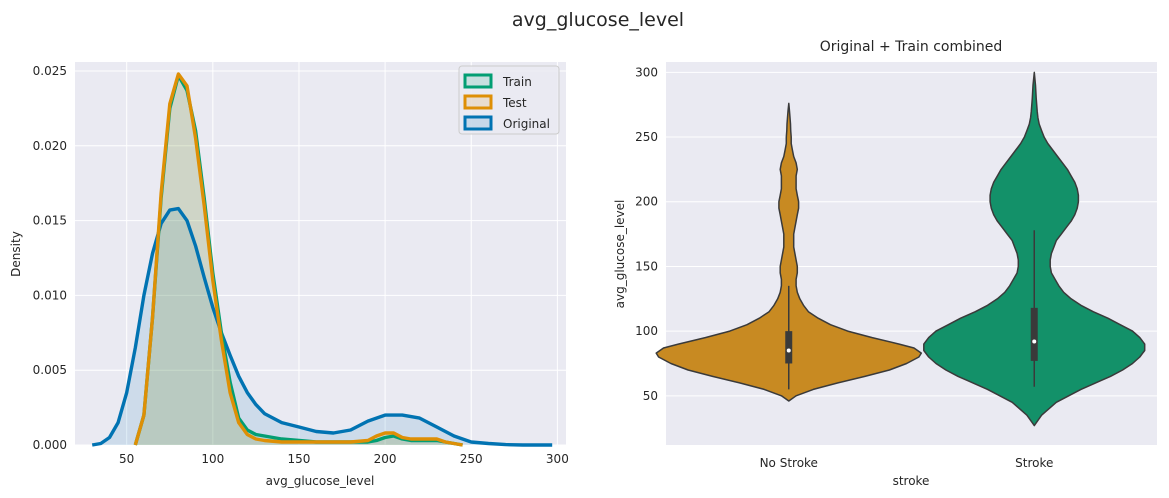  Describe the element at coordinates (514, 103) in the screenshot. I see `kde-legend-label: Test` at that location.